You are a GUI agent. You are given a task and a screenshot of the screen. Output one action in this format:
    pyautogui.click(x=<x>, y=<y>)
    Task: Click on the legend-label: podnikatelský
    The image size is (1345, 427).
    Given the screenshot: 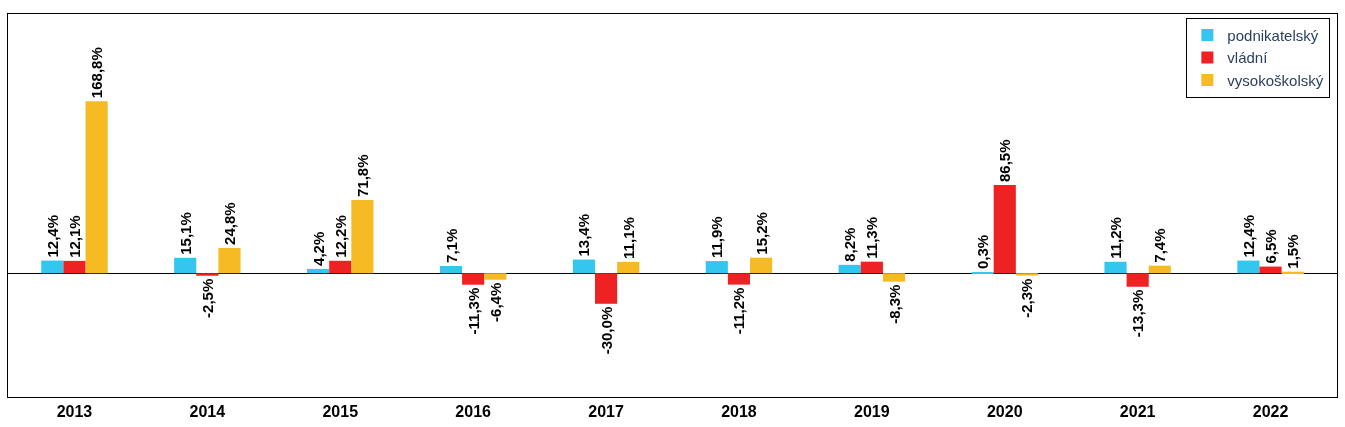 What is the action you would take?
    pyautogui.click(x=1273, y=35)
    